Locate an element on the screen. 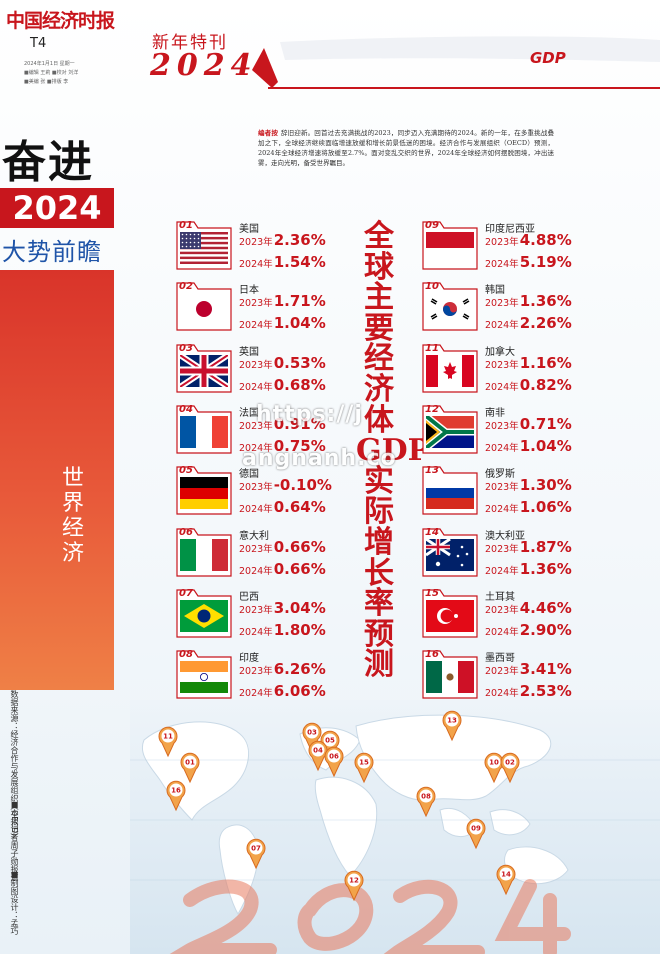 Image resolution: width=660 pixels, height=954 pixels. rate-2023: 2023年0.91% is located at coordinates (282, 423).